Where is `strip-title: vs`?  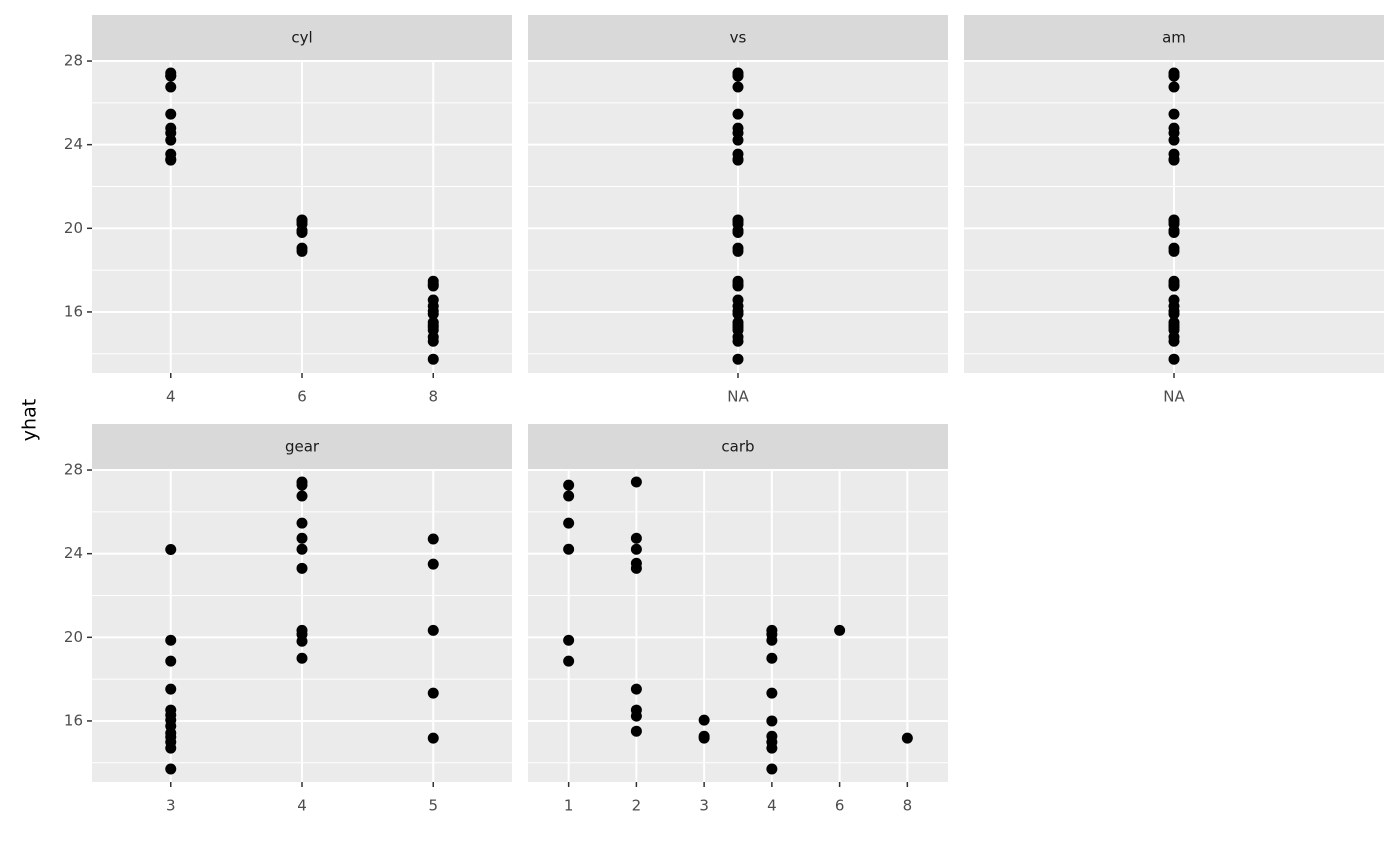 strip-title: vs is located at coordinates (738, 38).